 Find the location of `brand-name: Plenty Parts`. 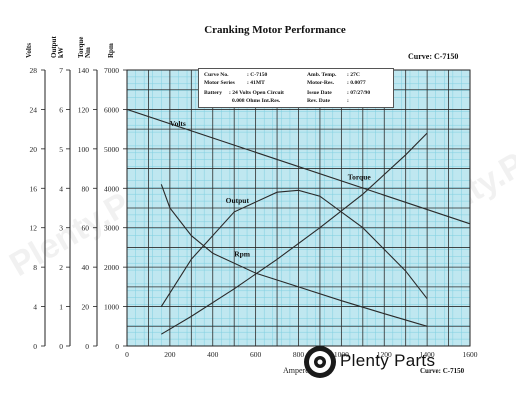

brand-name: Plenty Parts is located at coordinates (388, 360).